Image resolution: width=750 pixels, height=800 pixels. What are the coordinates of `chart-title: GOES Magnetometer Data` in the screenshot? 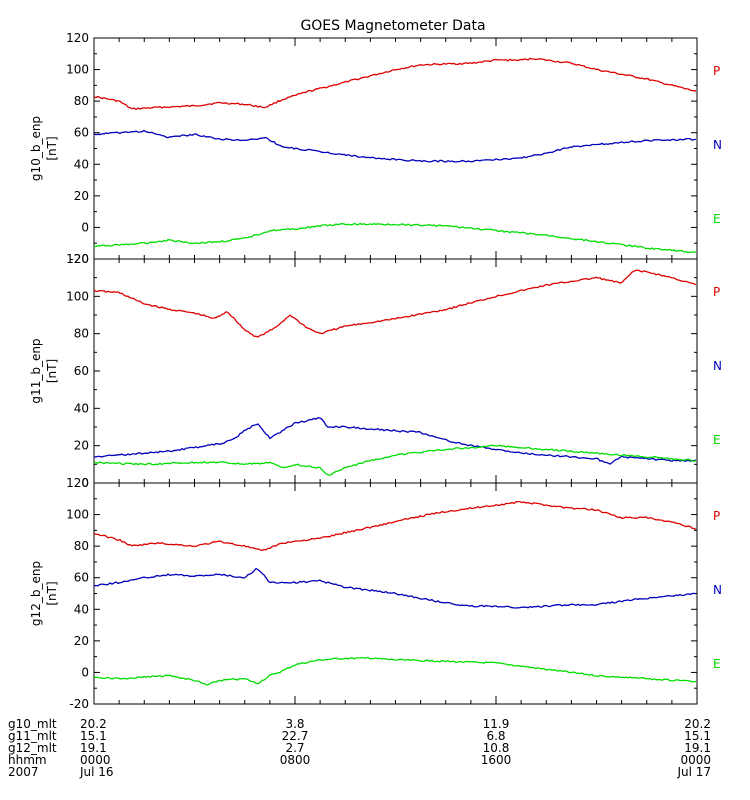 It's located at (392, 26).